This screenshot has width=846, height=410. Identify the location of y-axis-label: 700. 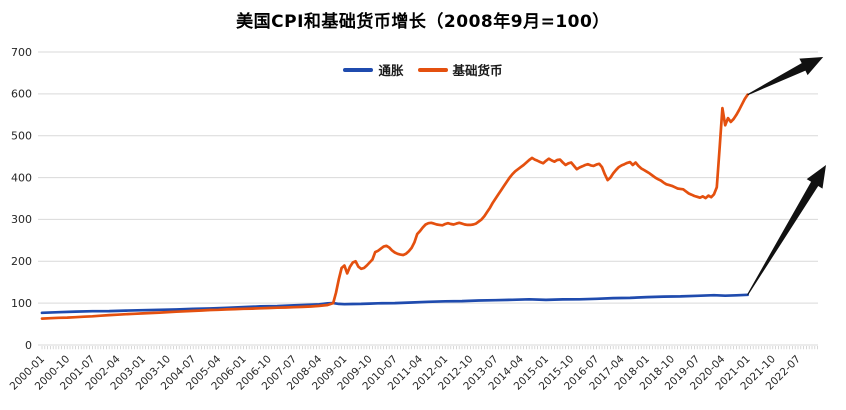
(21, 52).